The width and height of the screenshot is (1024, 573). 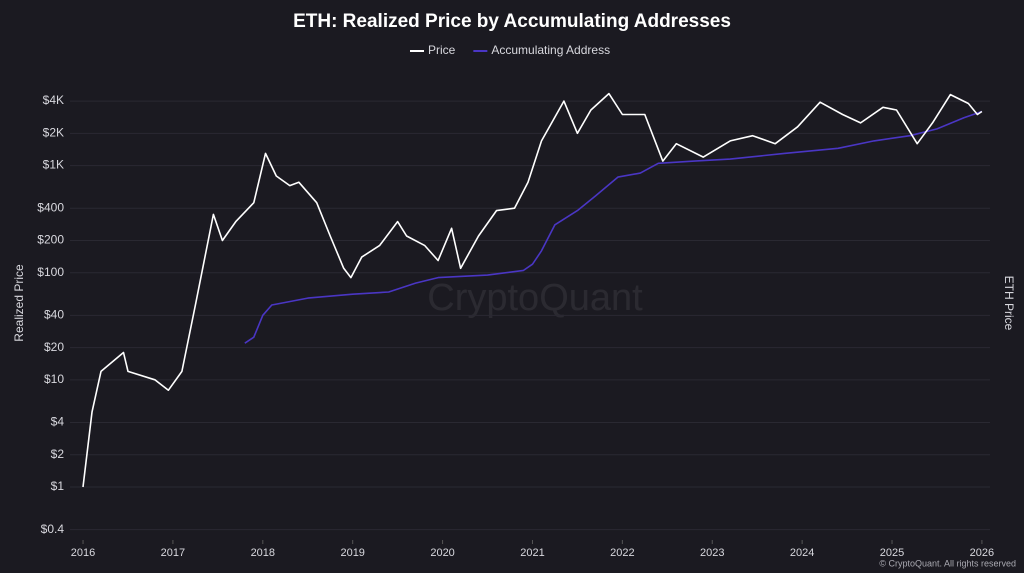 I want to click on x-tick-label: 2020, so click(x=442, y=553).